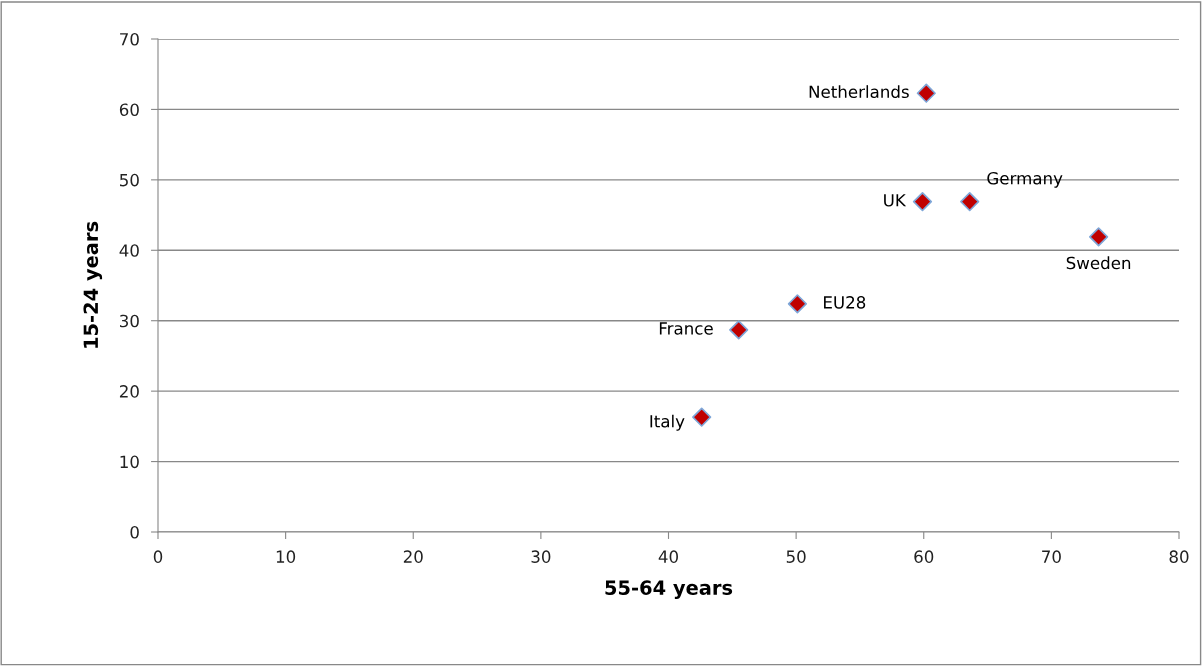 This screenshot has height=666, width=1203. What do you see at coordinates (129, 109) in the screenshot?
I see `y-tick-label: 60` at bounding box center [129, 109].